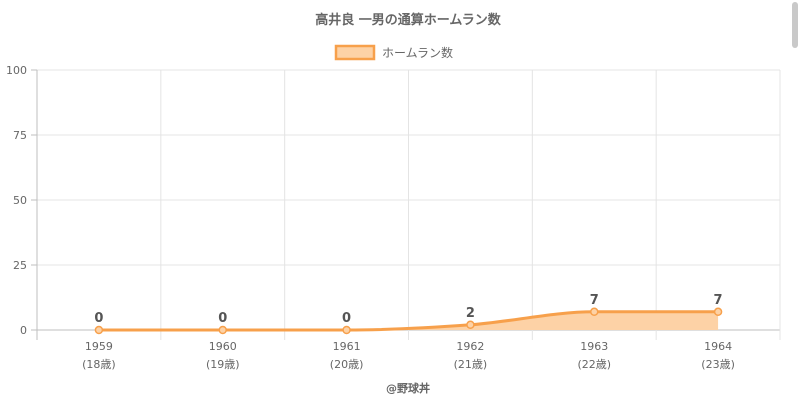  I want to click on x-tick-label: 1964, so click(718, 346).